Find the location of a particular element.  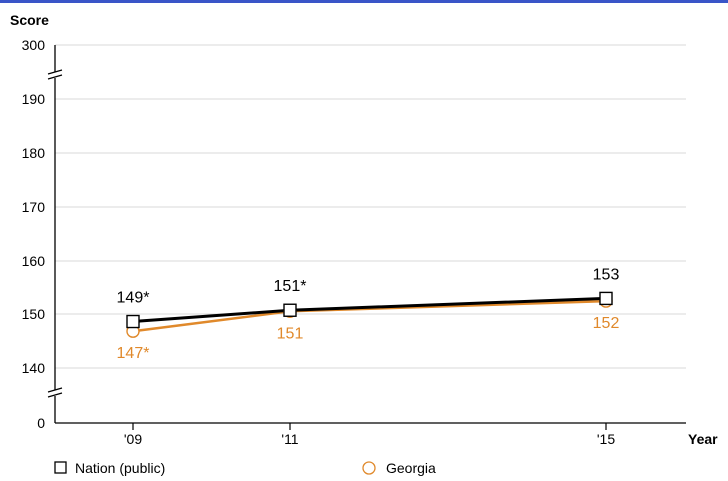

y-tick-labels: 0 140 150 160 170 180 190 300 is located at coordinates (34, 234).